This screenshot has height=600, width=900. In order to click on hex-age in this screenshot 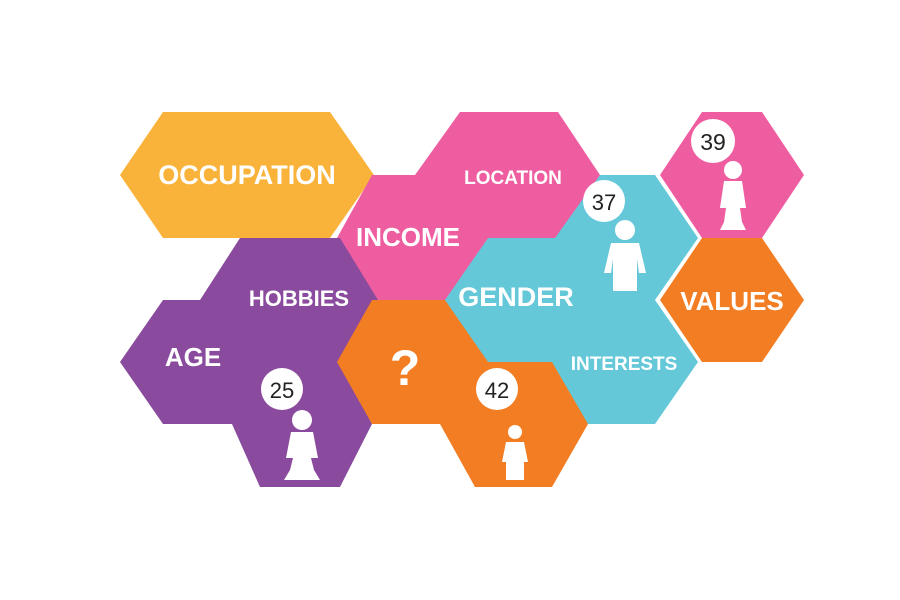, I will do `click(200, 362)`.